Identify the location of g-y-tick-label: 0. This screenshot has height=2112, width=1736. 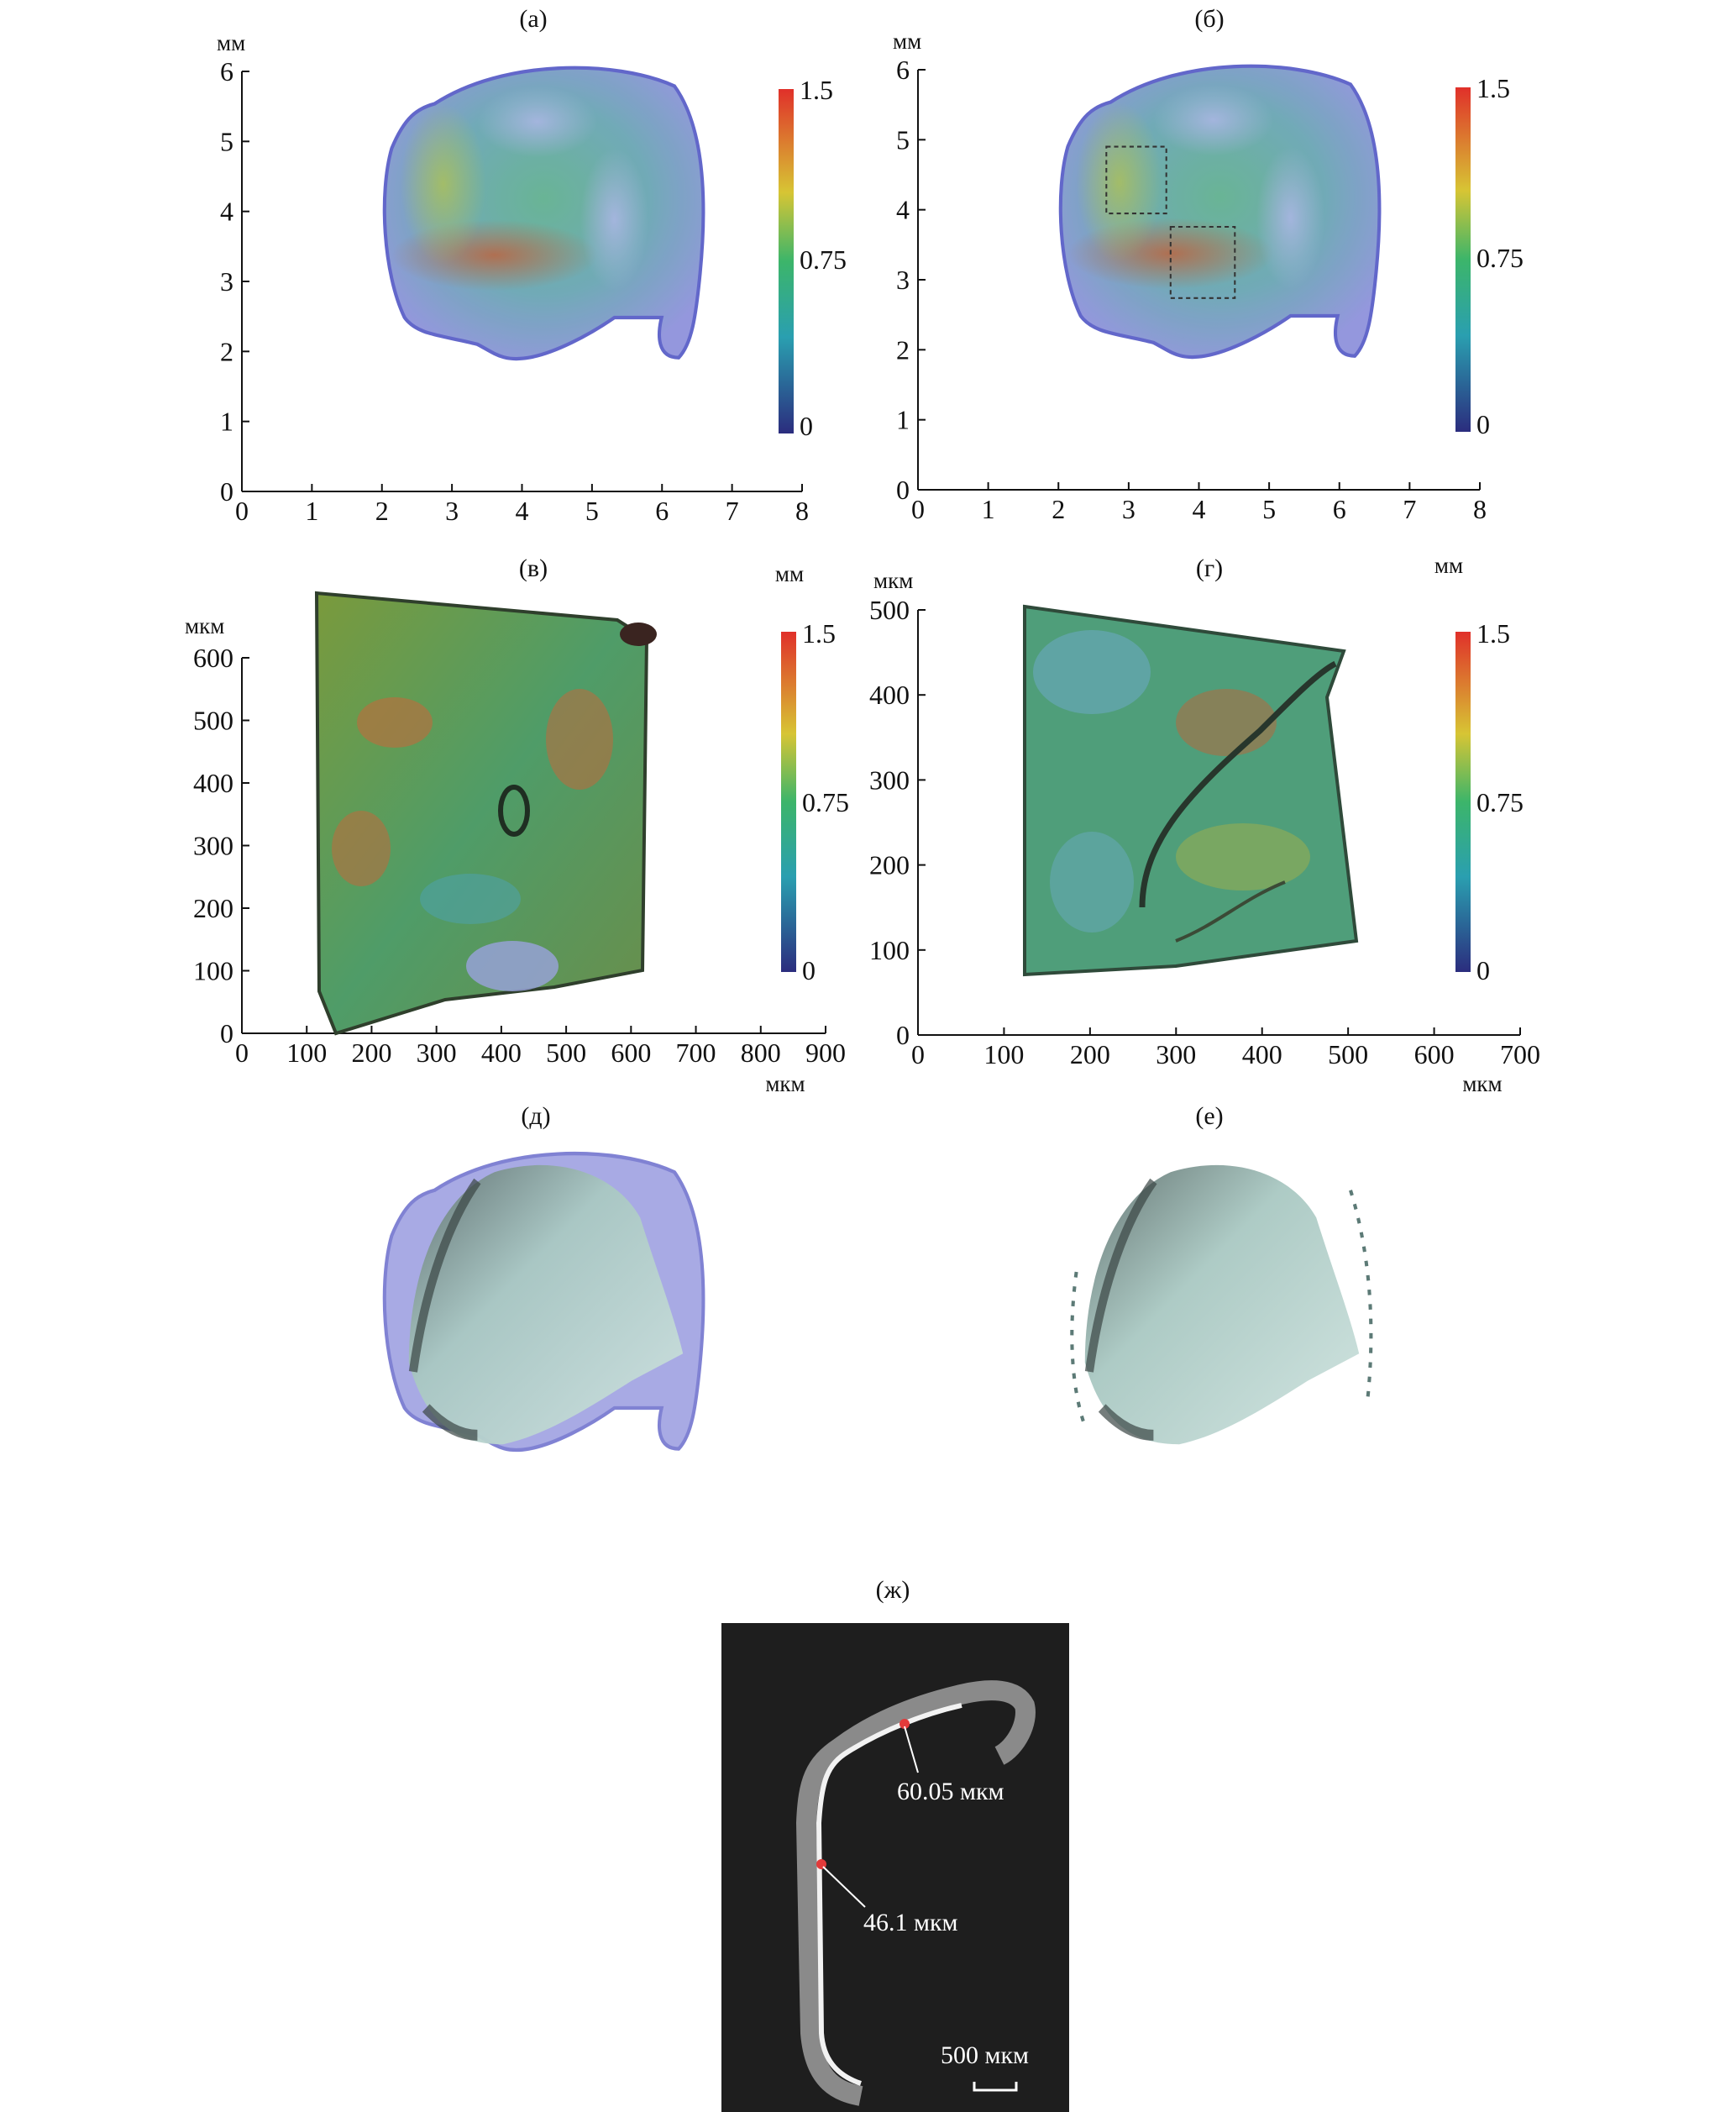
(903, 1035).